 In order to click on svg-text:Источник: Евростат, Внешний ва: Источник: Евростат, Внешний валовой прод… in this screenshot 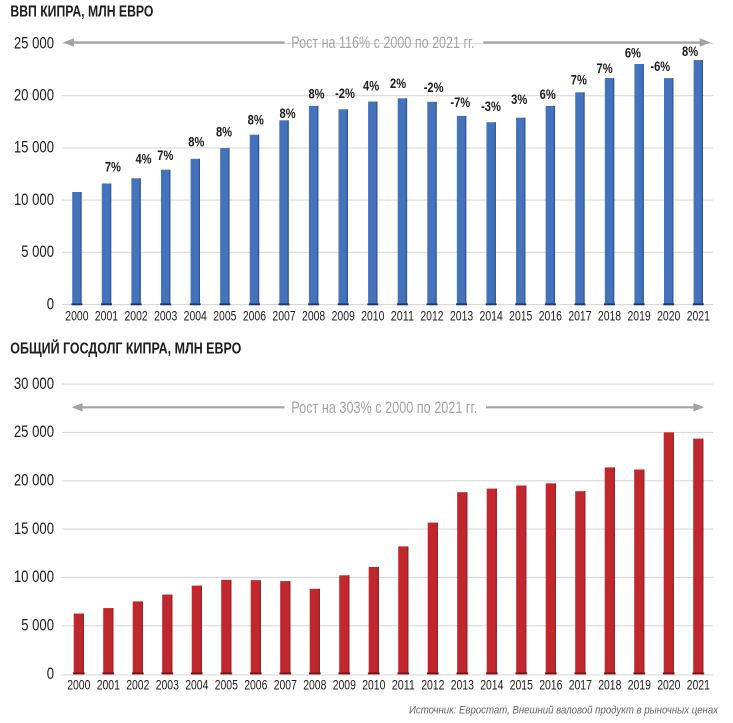, I will do `click(563, 711)`.